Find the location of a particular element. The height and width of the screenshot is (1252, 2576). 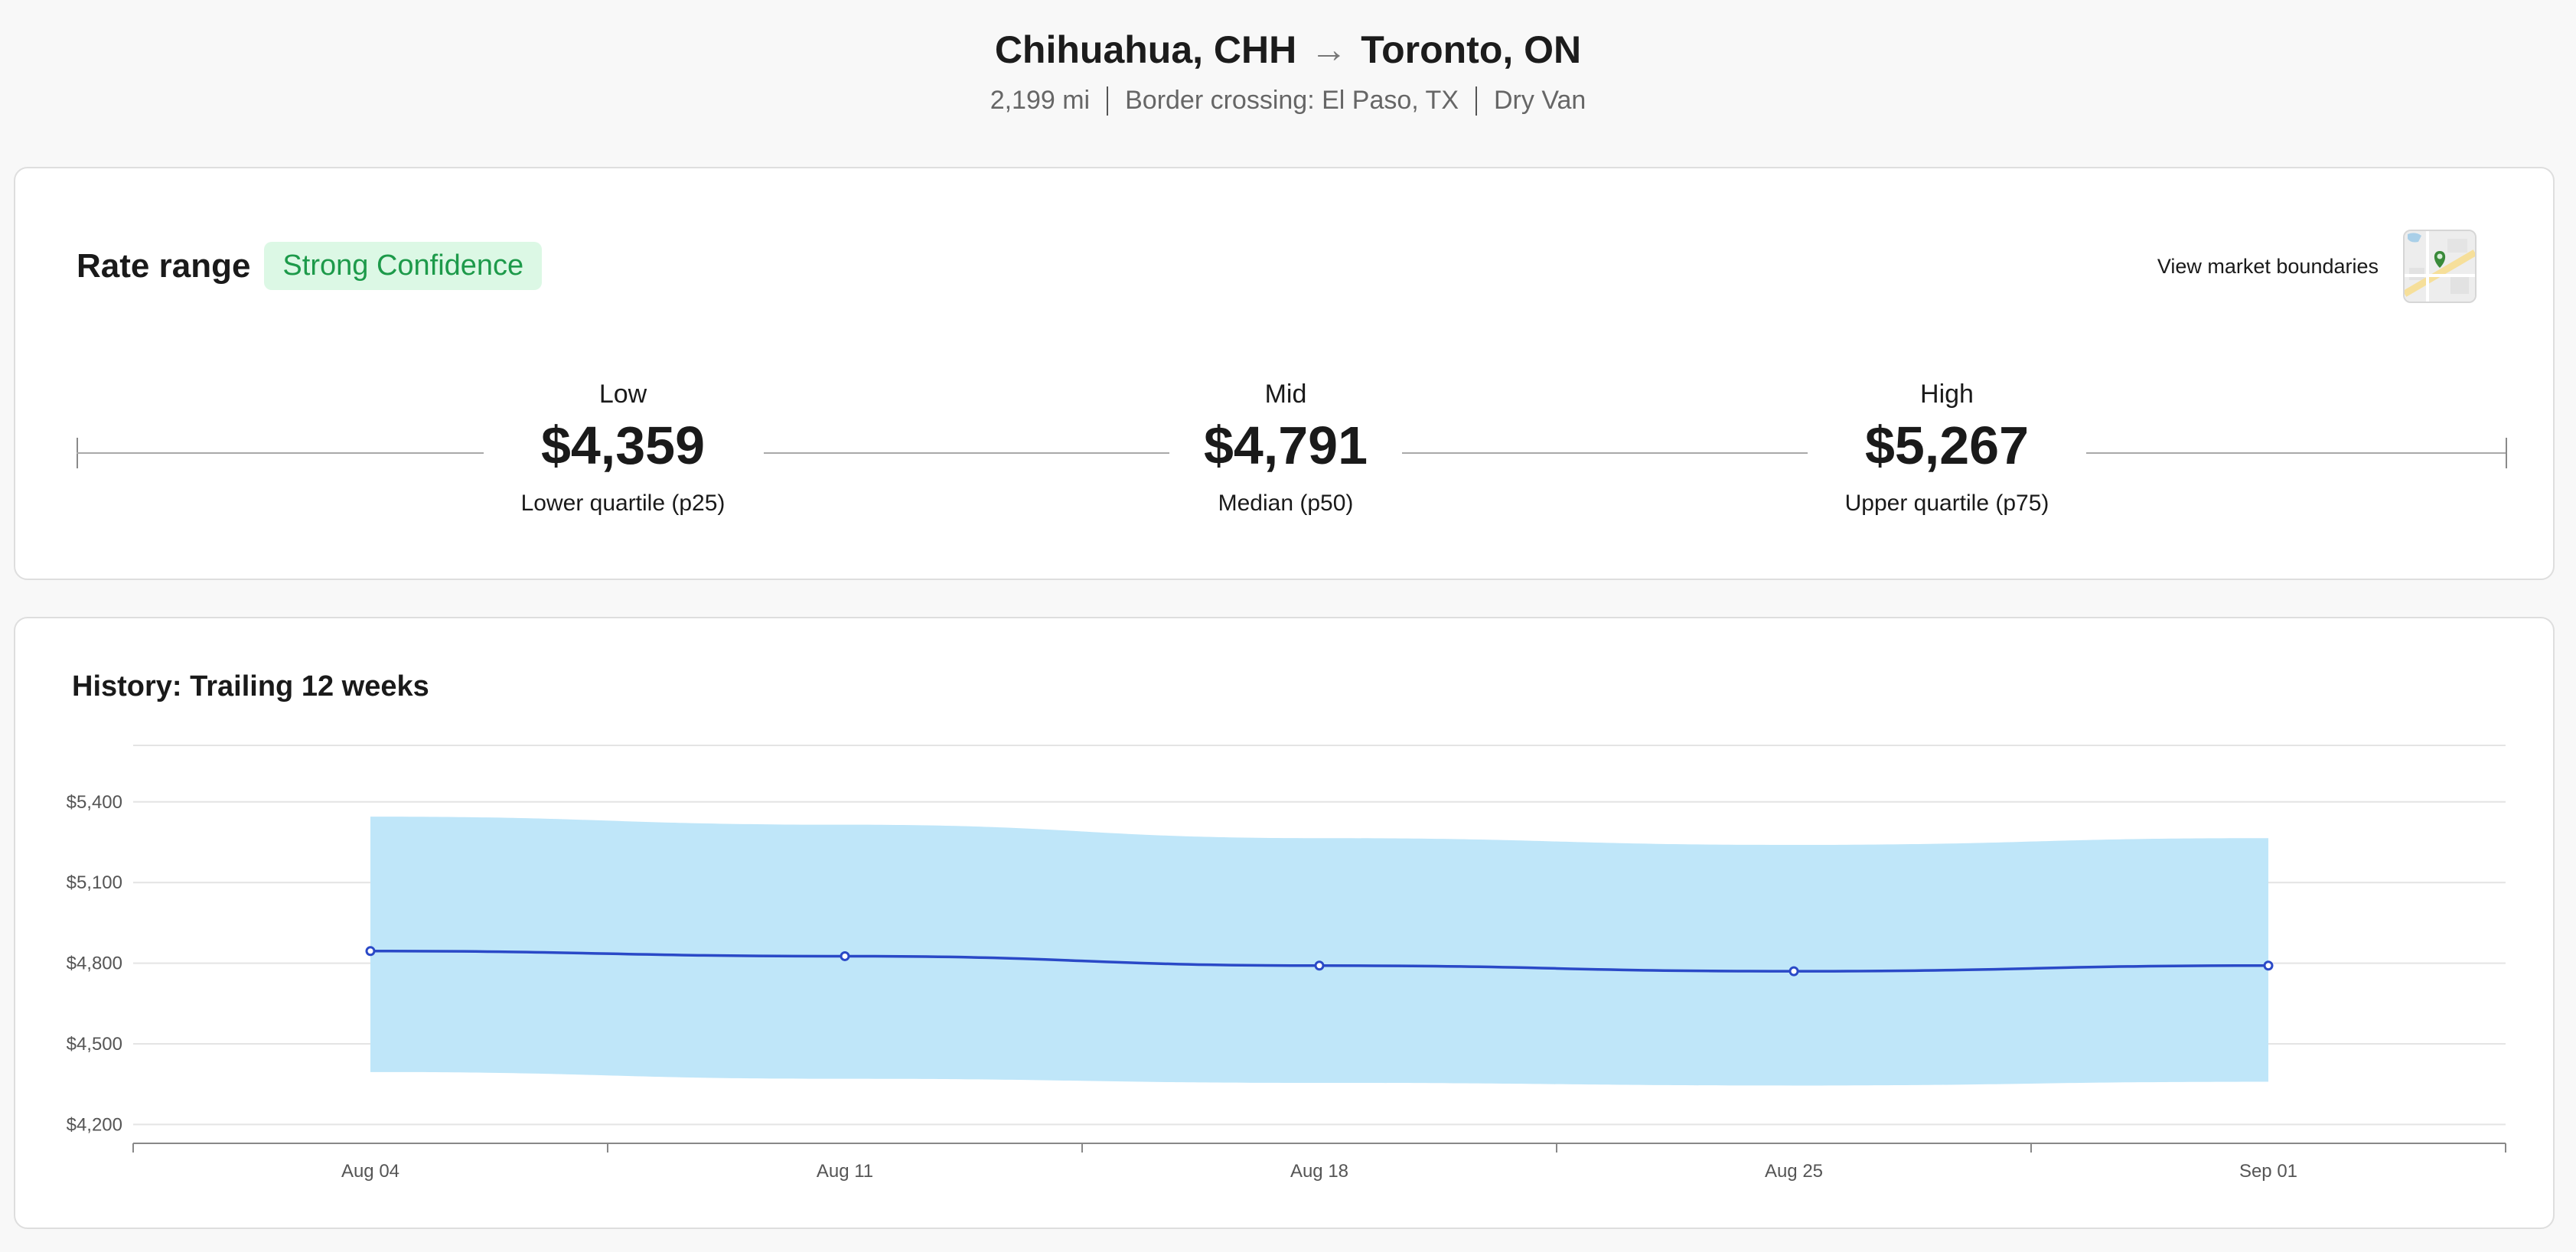

x-tick-label: Aug 11 is located at coordinates (845, 1171).